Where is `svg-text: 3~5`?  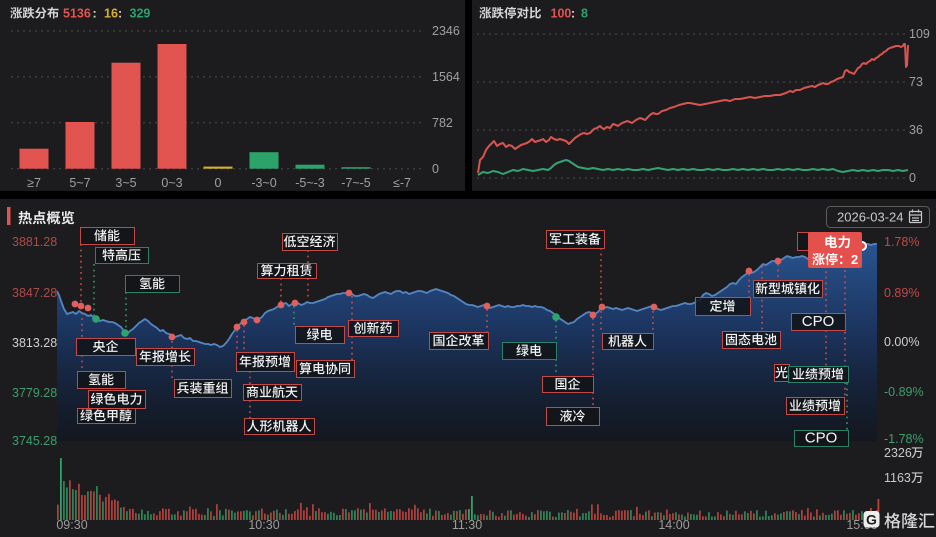 svg-text: 3~5 is located at coordinates (125, 183).